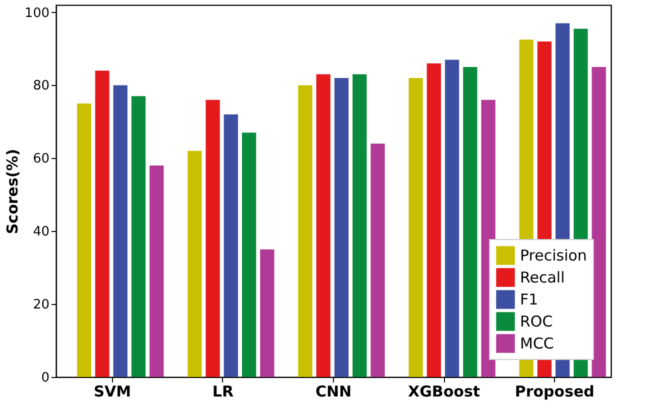 The width and height of the screenshot is (645, 414). Describe the element at coordinates (529, 299) in the screenshot. I see `legend-label: F1` at that location.